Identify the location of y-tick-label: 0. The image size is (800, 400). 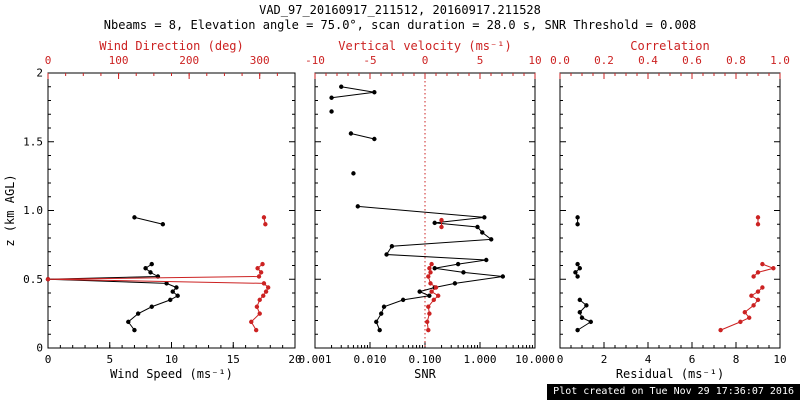
(39, 348).